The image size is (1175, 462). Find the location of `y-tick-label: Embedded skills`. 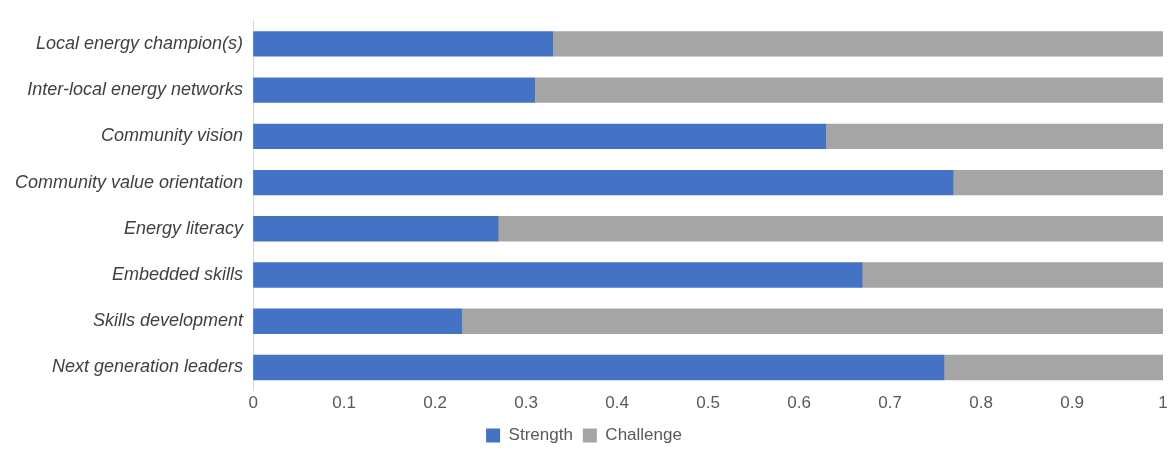

y-tick-label: Embedded skills is located at coordinates (178, 274).